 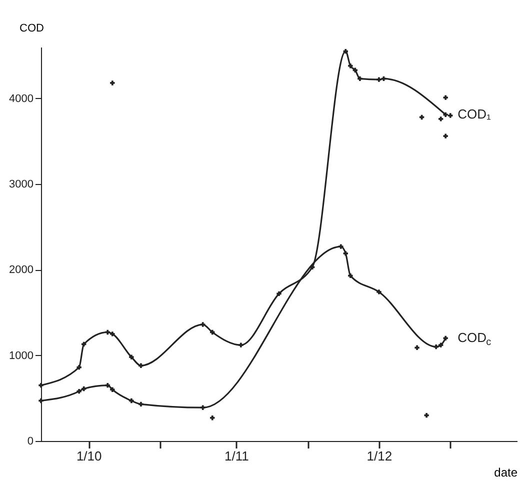 What do you see at coordinates (379, 456) in the screenshot?
I see `x-tick-label: 1/12` at bounding box center [379, 456].